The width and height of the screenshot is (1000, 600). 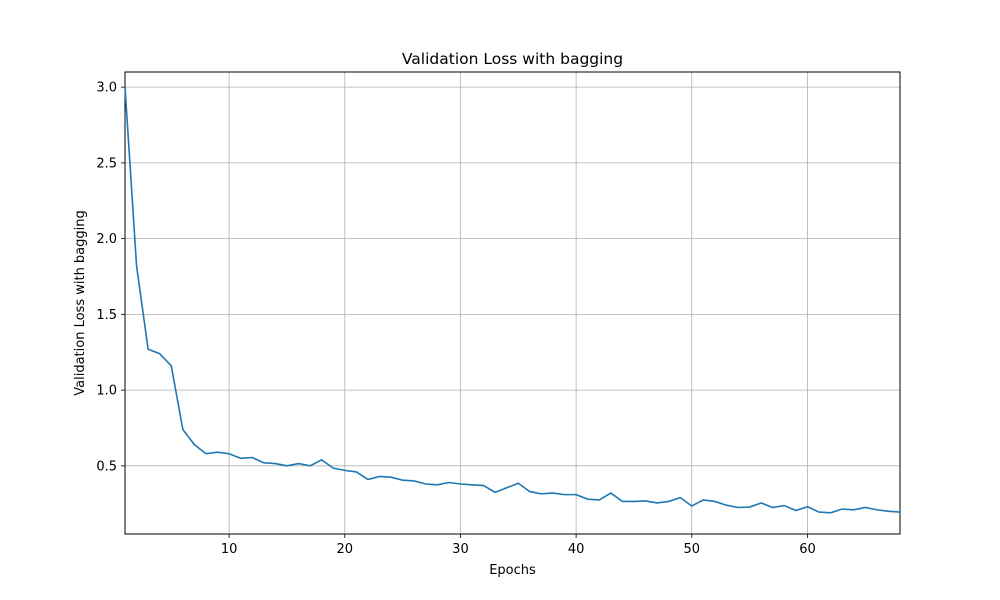 I want to click on y-axis-label: Validation Loss with bagging, so click(x=80, y=303).